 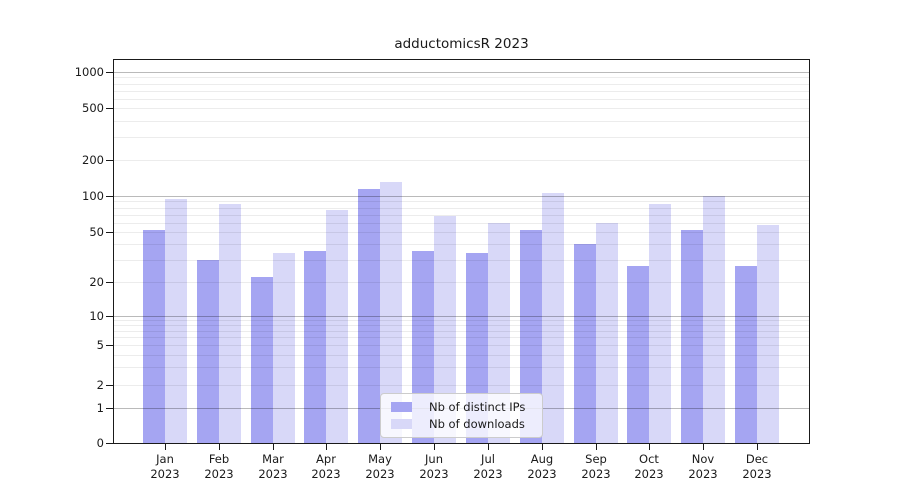 I want to click on x-tick-label: Jul 2023, so click(x=488, y=466).